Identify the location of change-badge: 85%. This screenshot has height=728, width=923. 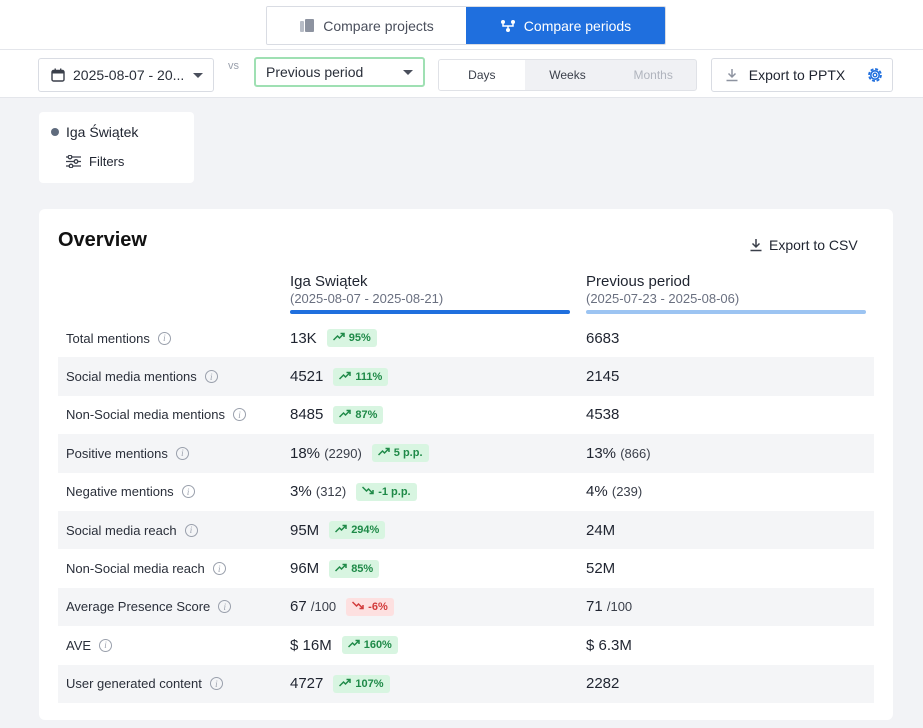
(354, 568).